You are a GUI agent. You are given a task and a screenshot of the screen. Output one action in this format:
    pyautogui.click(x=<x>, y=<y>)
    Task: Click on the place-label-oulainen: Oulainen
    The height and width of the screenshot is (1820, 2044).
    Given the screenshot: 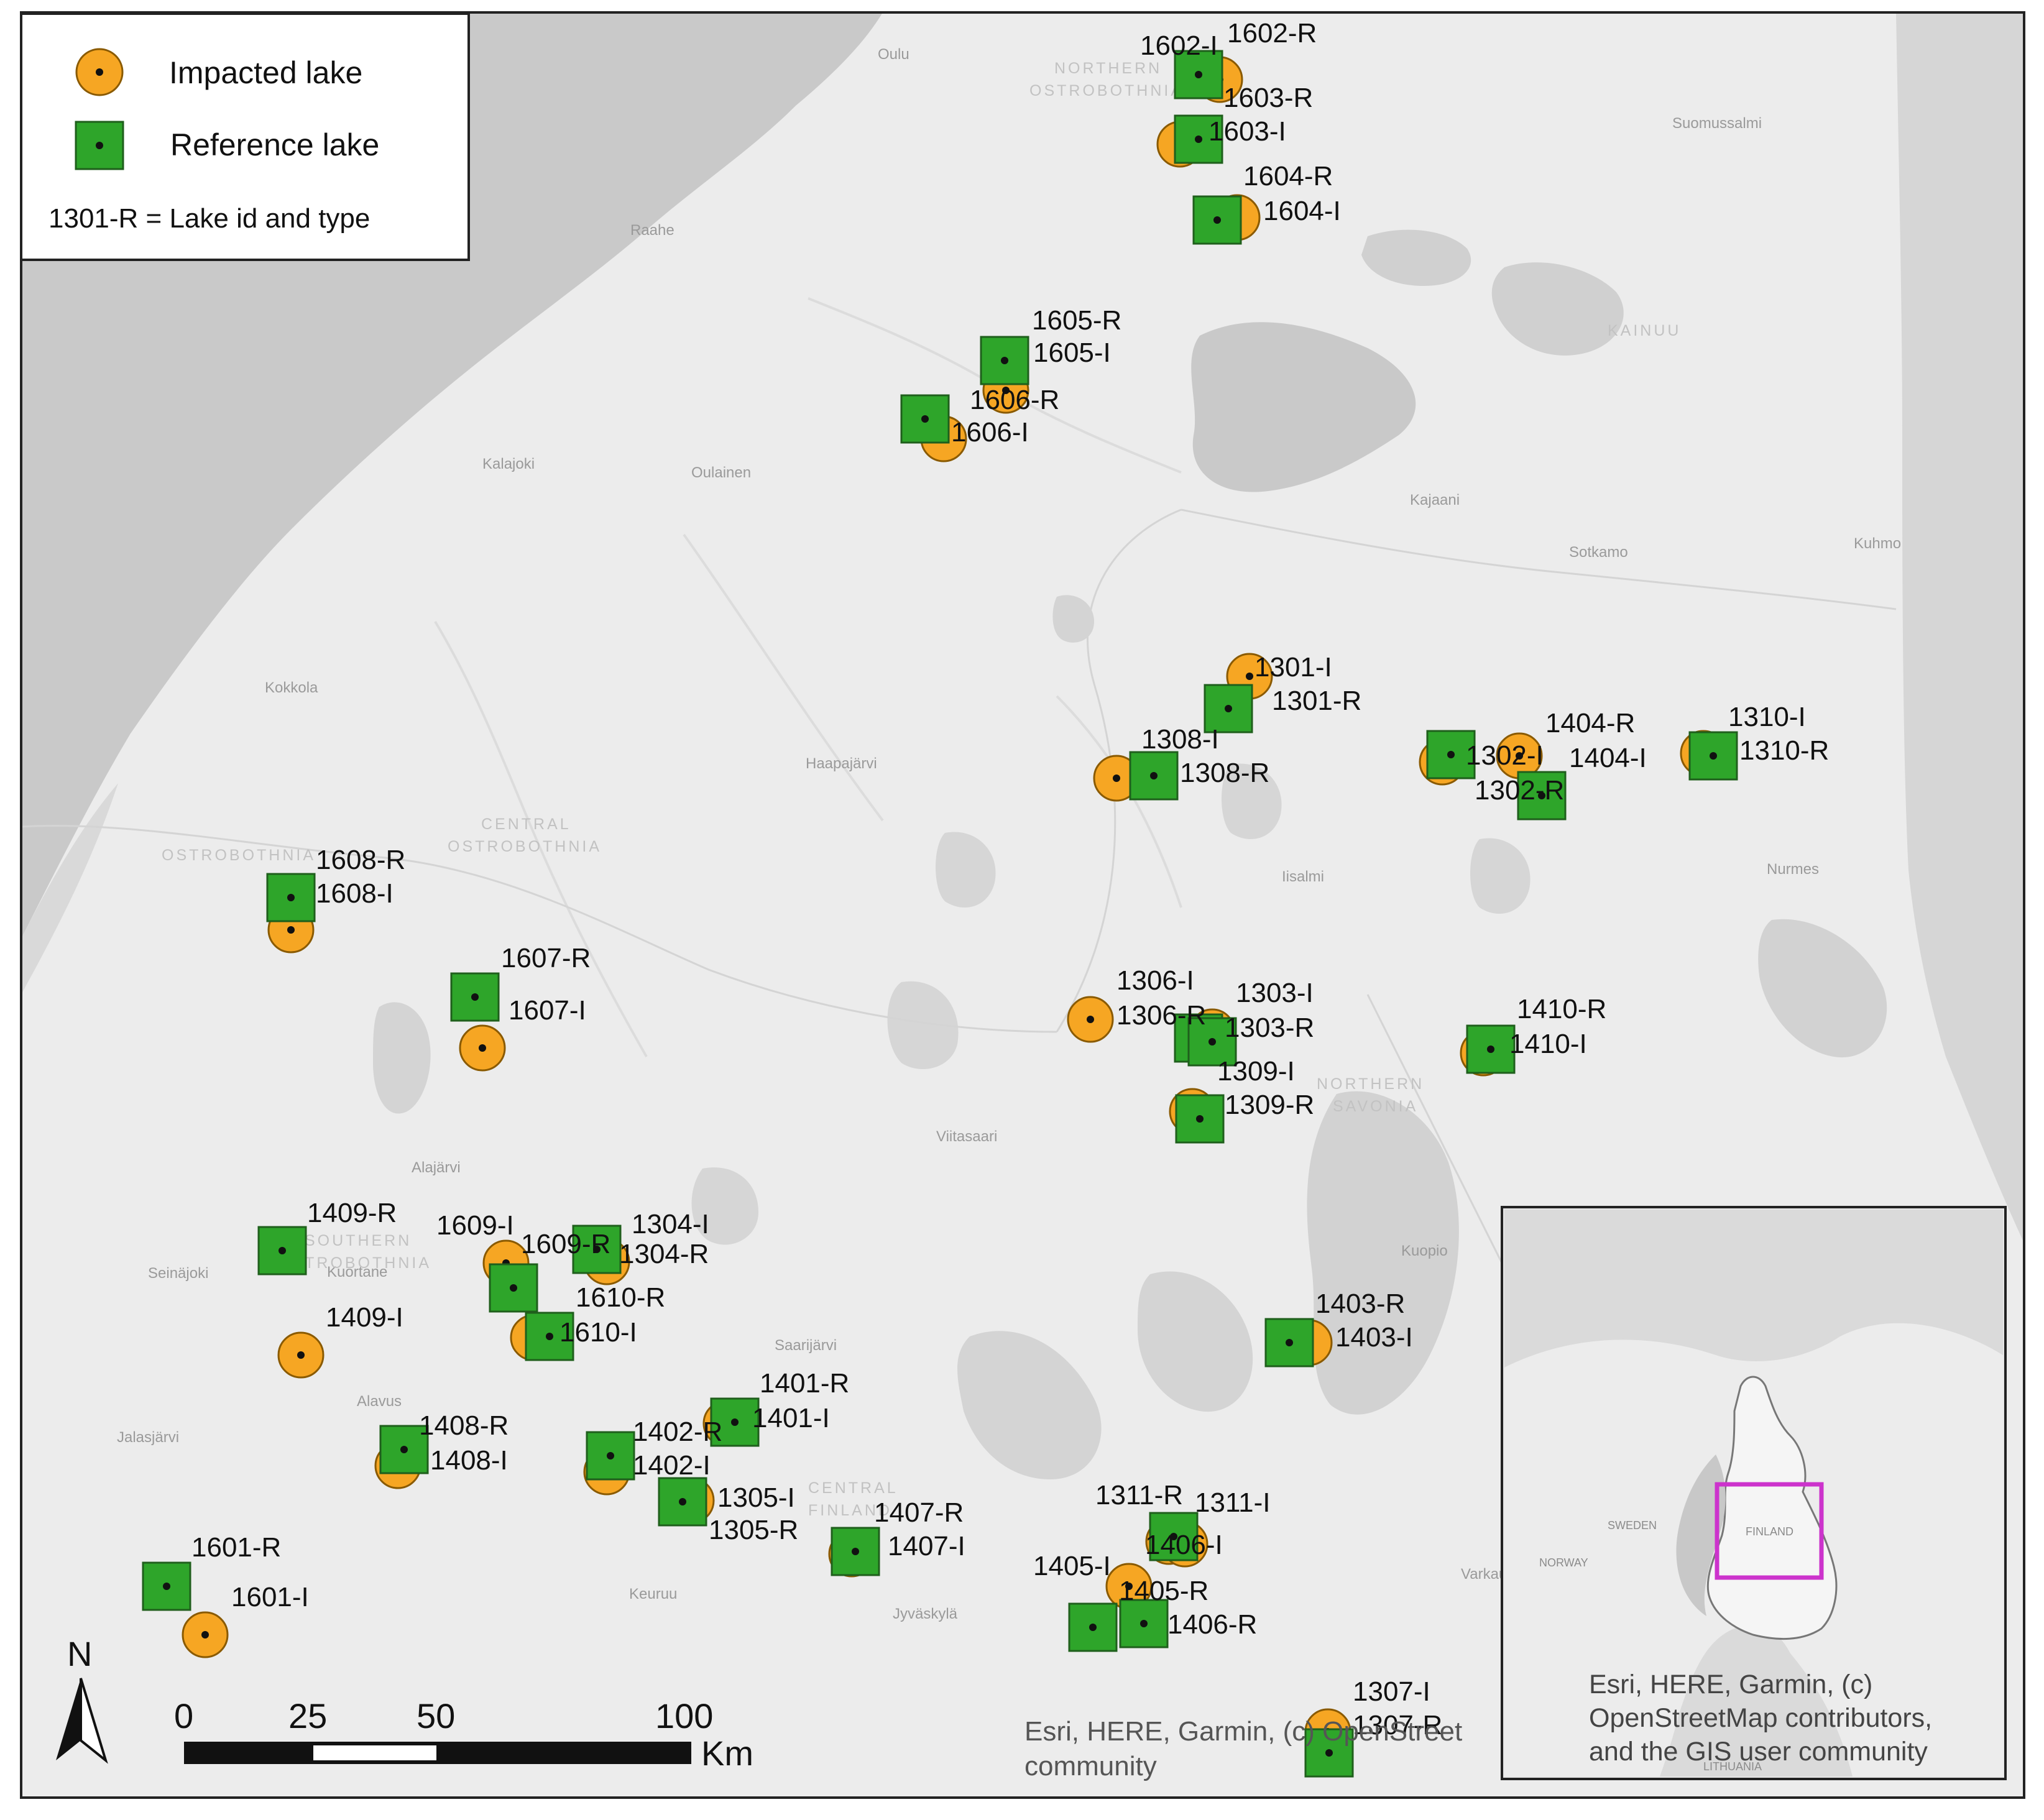 What is the action you would take?
    pyautogui.click(x=721, y=472)
    